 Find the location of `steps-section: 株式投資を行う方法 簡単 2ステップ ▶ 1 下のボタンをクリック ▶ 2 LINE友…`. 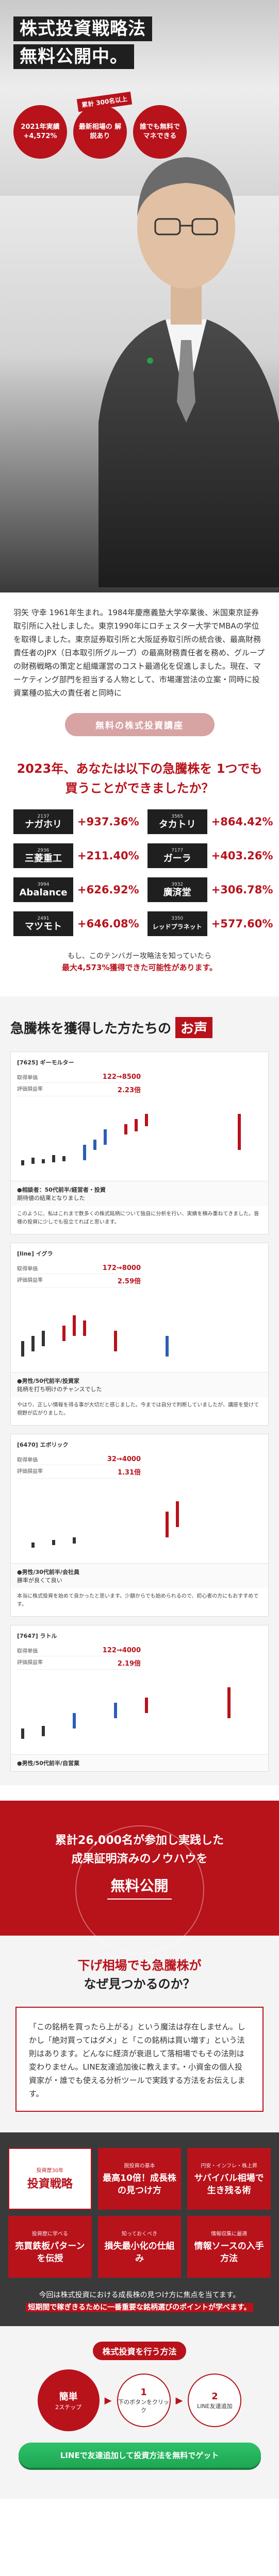

steps-section: 株式投資を行う方法 簡単 2ステップ ▶ 1 下のボタンをクリック ▶ 2 LINE友… is located at coordinates (139, 2402).